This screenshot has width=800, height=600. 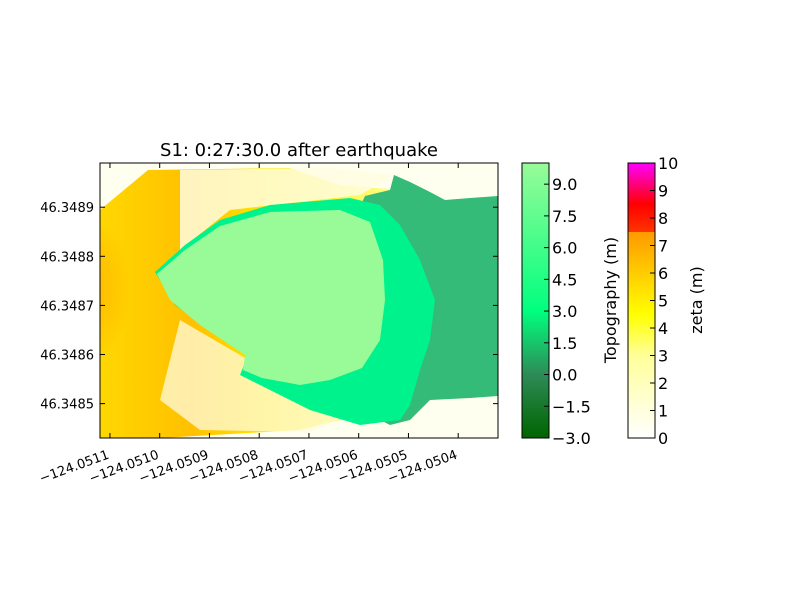 What do you see at coordinates (663, 356) in the screenshot?
I see `zeta-colorbar-tick-label: 3` at bounding box center [663, 356].